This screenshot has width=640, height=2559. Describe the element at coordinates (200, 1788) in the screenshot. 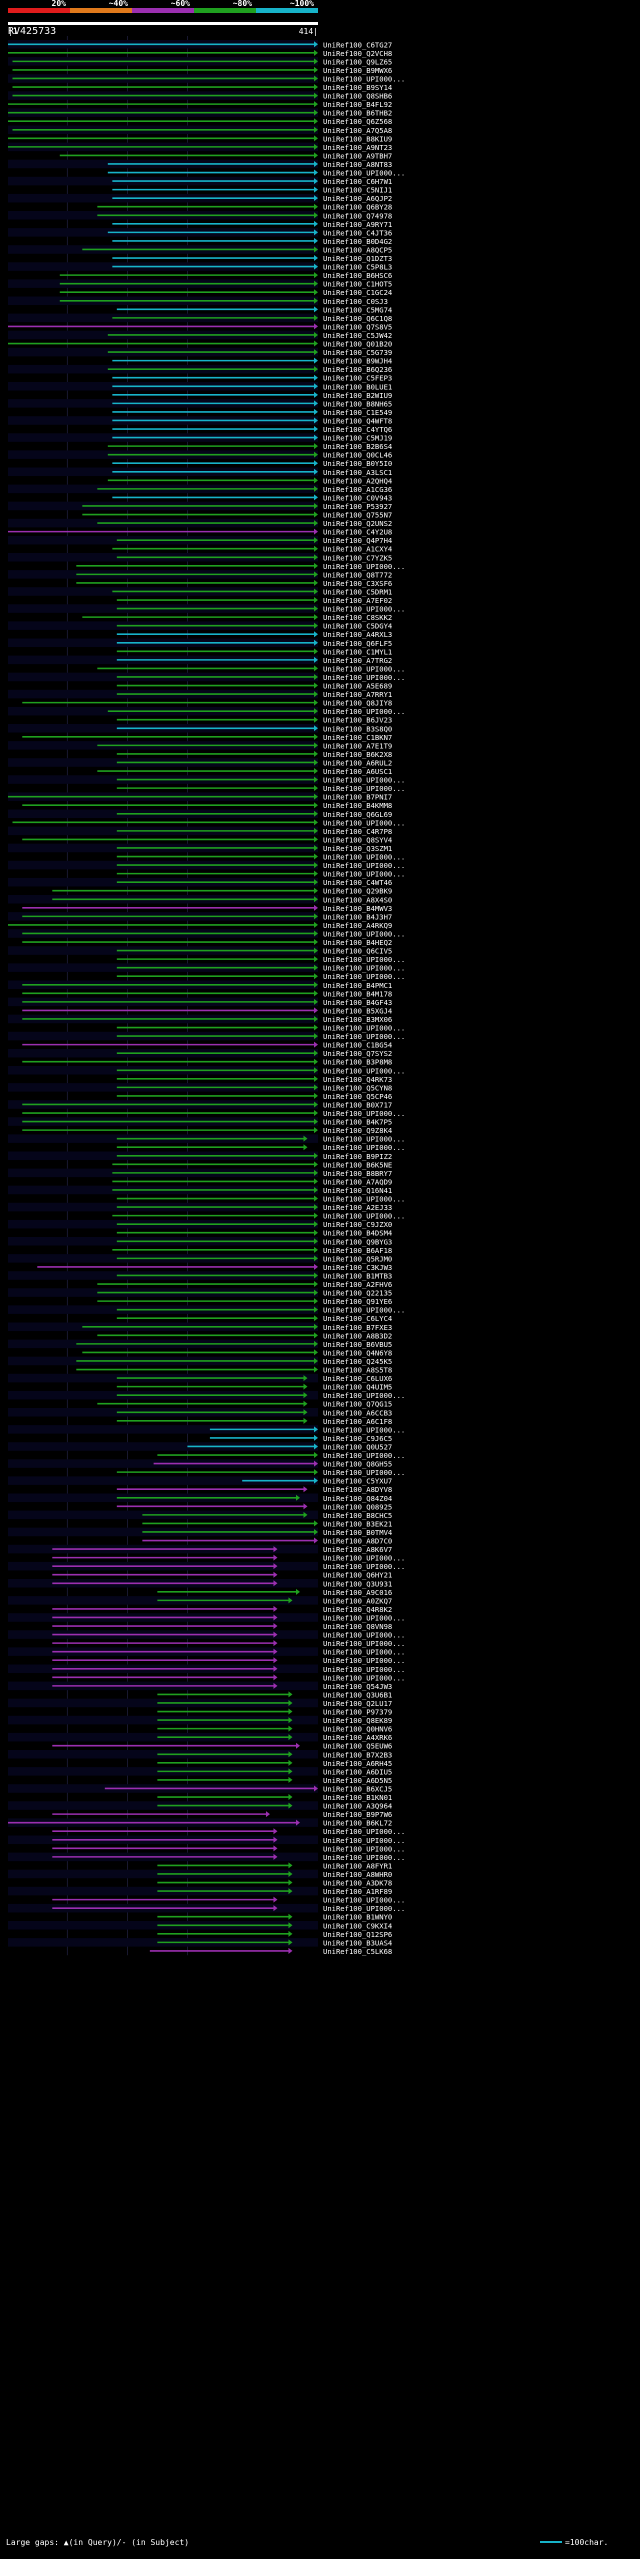

I see `hit-row: UniRef100_B6XCJ5` at that location.